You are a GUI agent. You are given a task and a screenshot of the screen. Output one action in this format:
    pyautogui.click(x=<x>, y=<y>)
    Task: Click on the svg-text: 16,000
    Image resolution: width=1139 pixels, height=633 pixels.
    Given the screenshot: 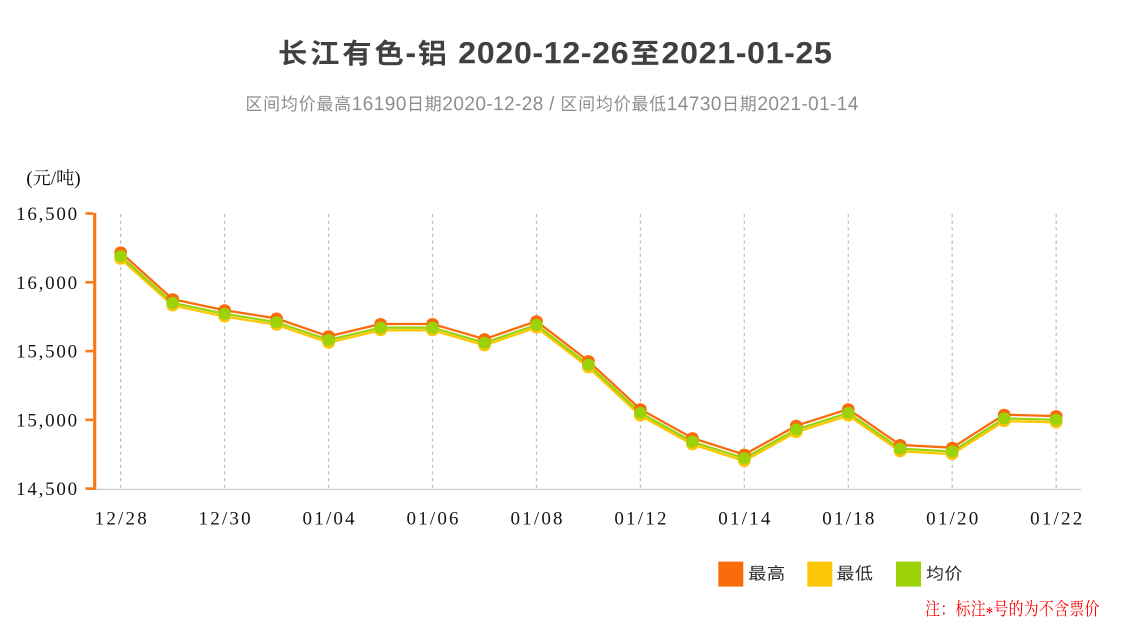 What is the action you would take?
    pyautogui.click(x=47, y=283)
    